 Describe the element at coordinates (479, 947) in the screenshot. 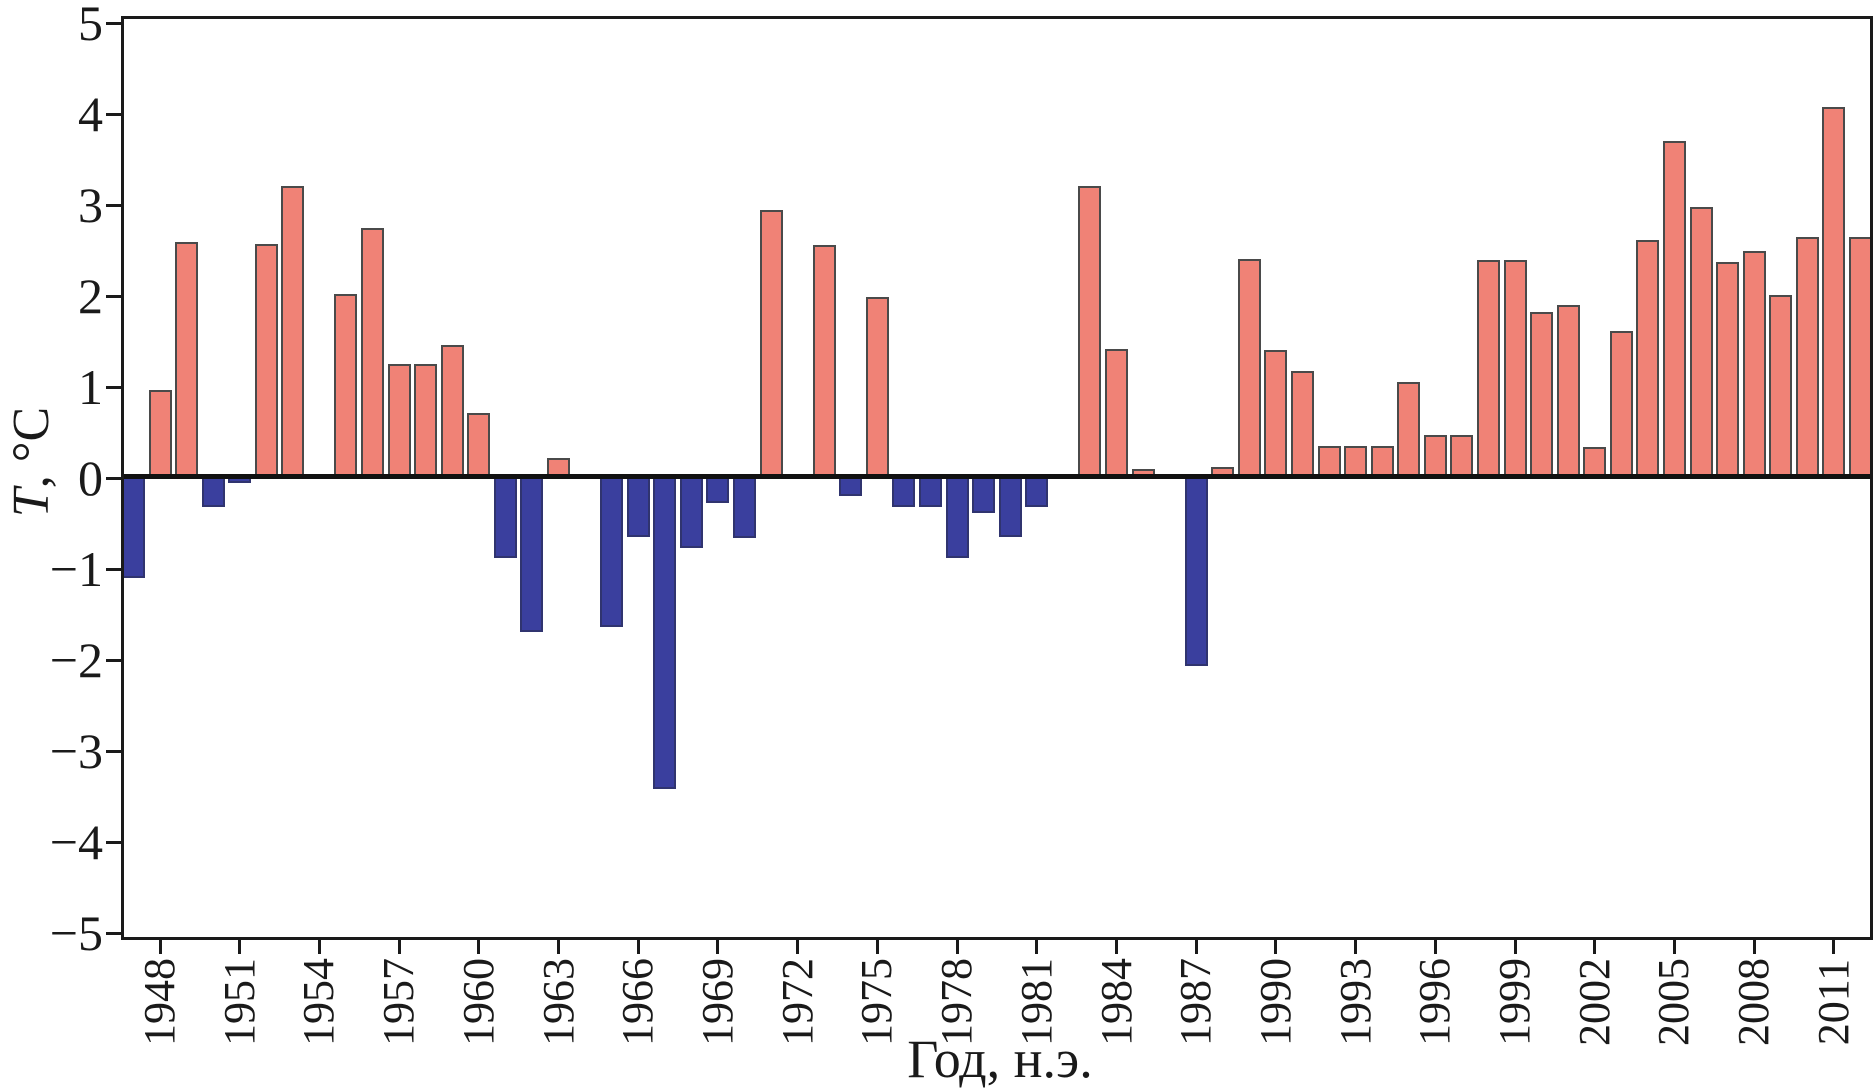

I see `x-tick-1960` at that location.